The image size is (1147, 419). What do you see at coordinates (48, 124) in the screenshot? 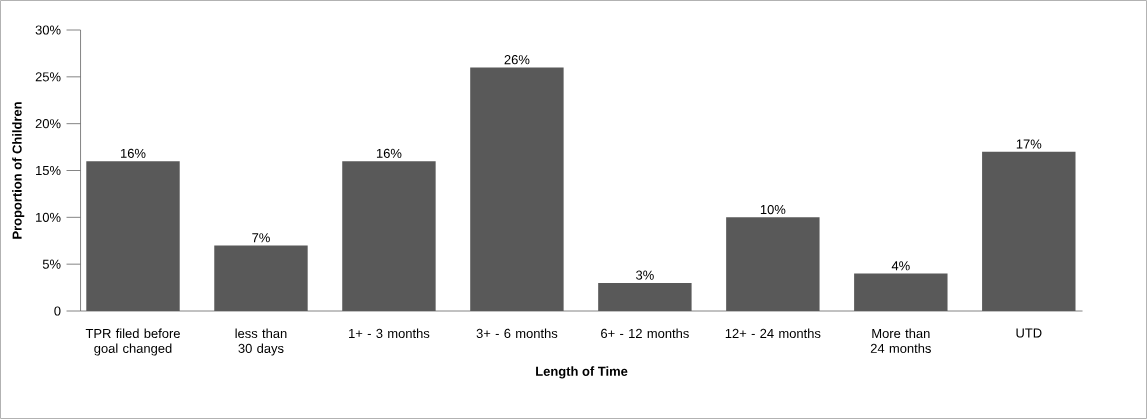
I see `y-tick-label: 20%` at bounding box center [48, 124].